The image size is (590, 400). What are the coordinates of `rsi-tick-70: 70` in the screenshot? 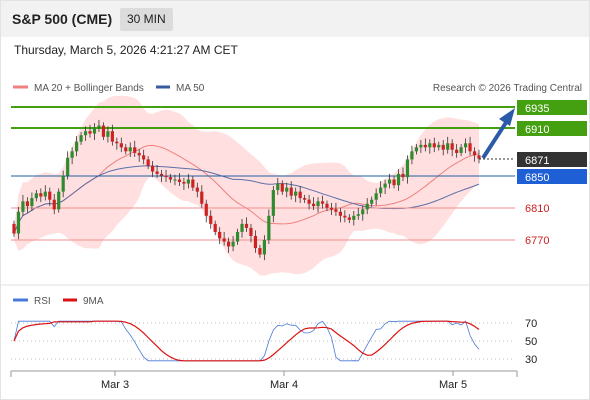 It's located at (531, 324).